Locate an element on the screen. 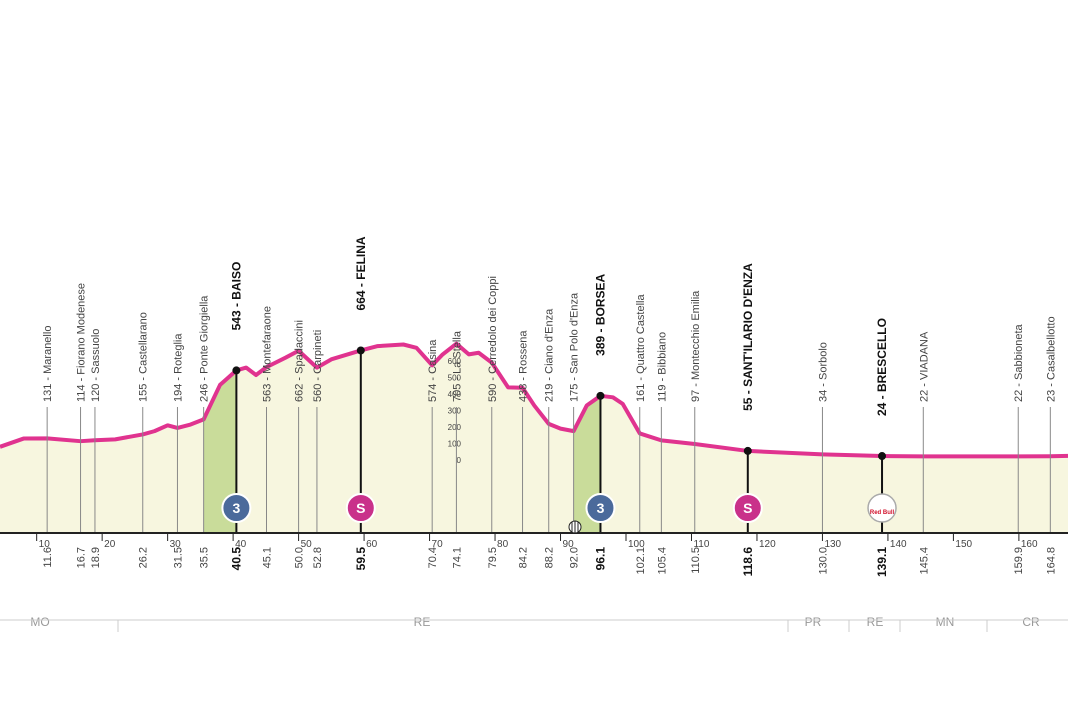 The height and width of the screenshot is (712, 1068). place-label: 175 - San Polo d'Enza is located at coordinates (575, 347).